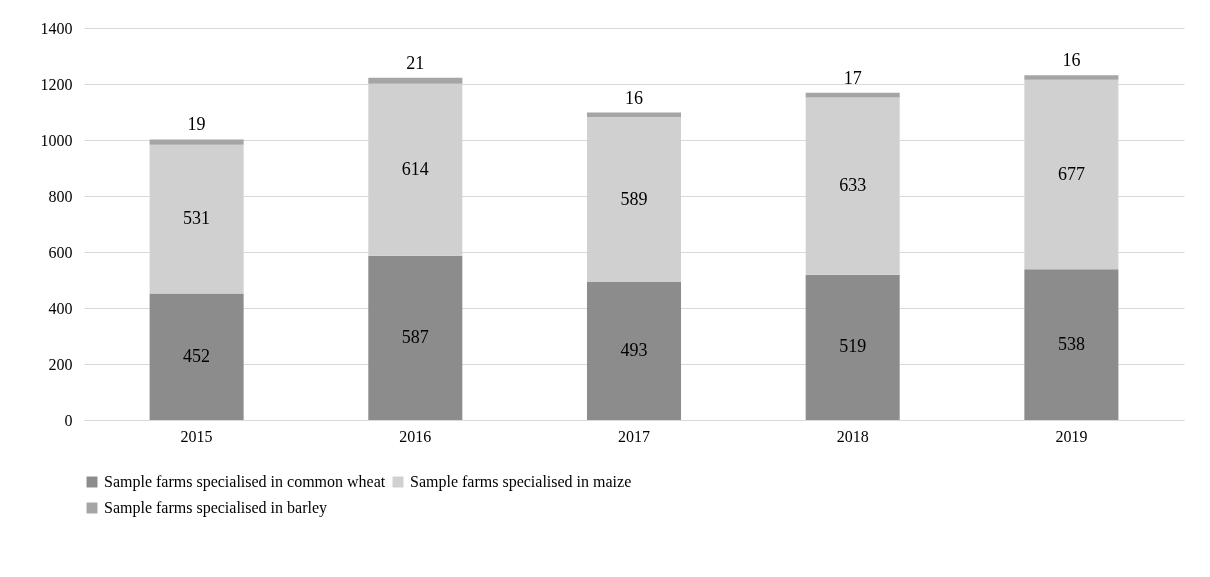 This screenshot has width=1210, height=577. I want to click on data-label: 493, so click(634, 349).